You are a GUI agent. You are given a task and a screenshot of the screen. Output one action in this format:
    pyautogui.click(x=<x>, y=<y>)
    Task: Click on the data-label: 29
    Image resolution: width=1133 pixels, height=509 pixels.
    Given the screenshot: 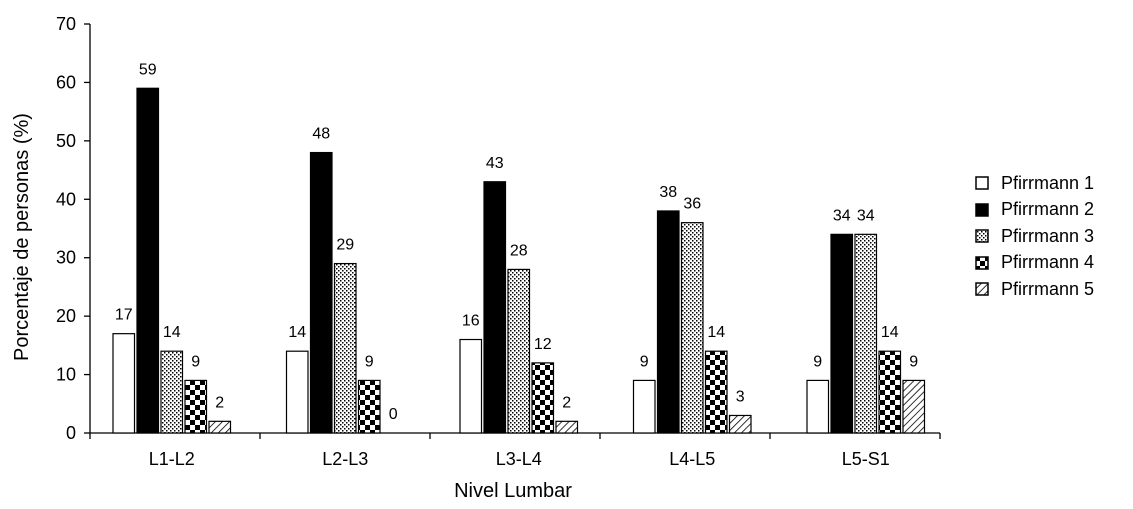 What is the action you would take?
    pyautogui.click(x=345, y=245)
    